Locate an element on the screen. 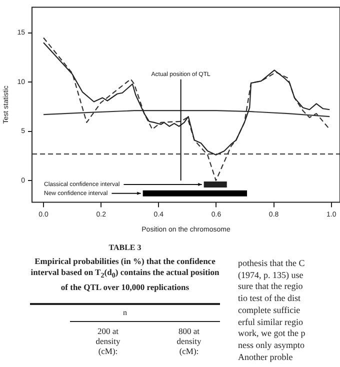  caption: TABLE 3 is located at coordinates (125, 248).